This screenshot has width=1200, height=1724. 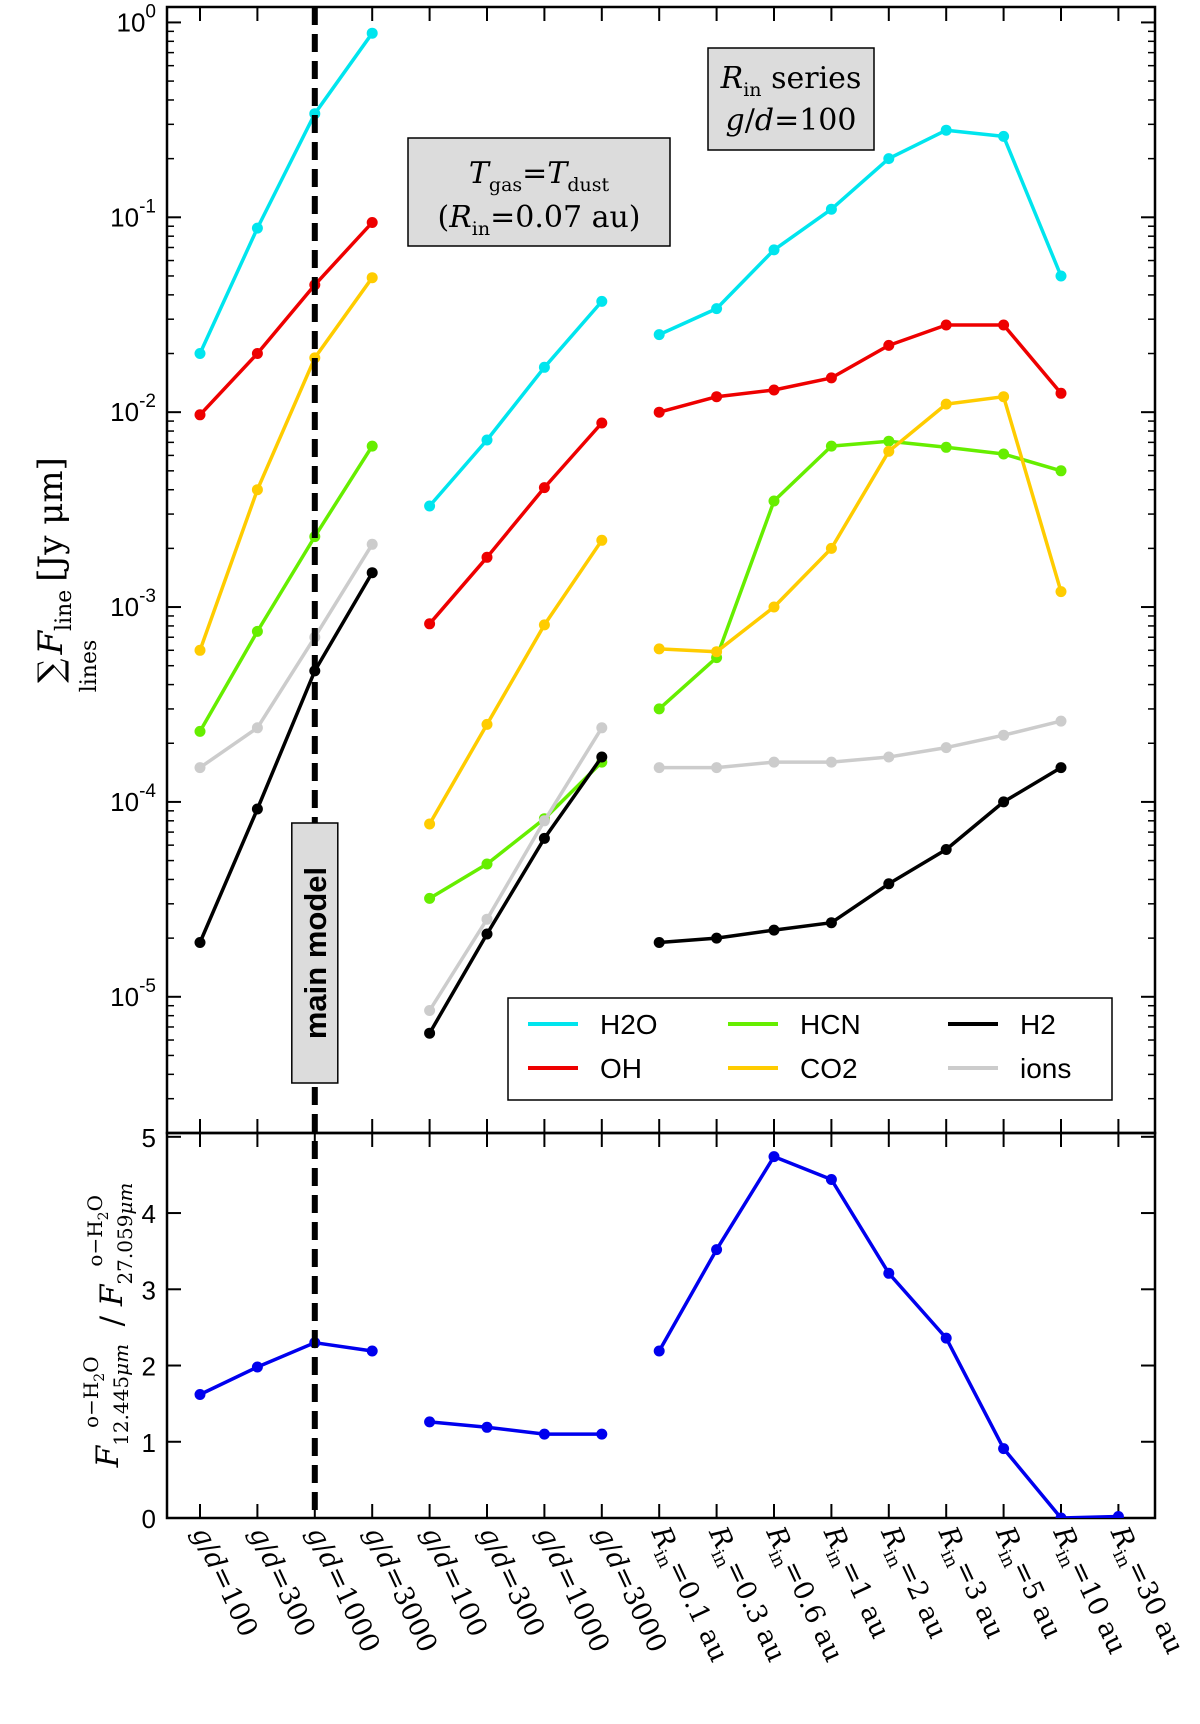 What do you see at coordinates (539, 176) in the screenshot?
I see `annotation-tgas-line1: Tgas=Tdust` at bounding box center [539, 176].